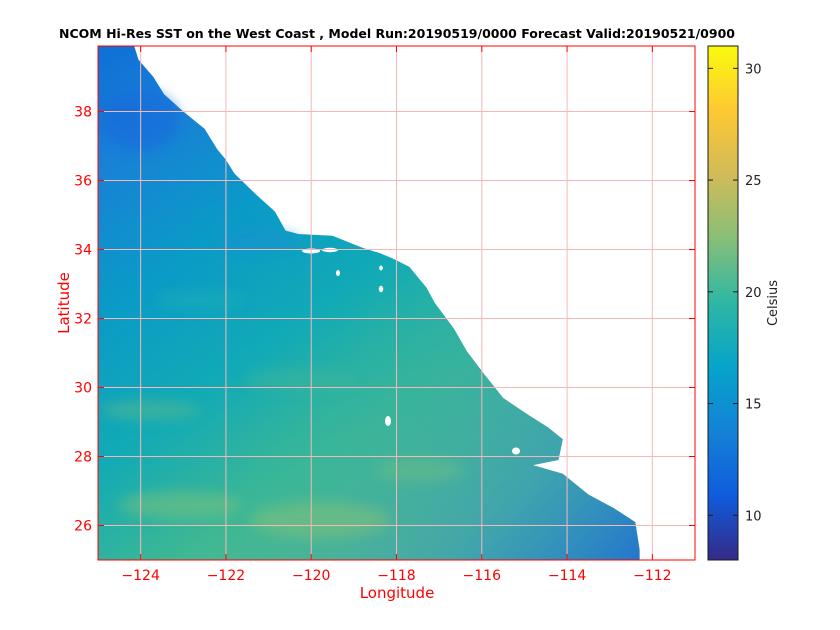 The image size is (840, 630). Describe the element at coordinates (652, 576) in the screenshot. I see `x-tick-label: −112` at that location.